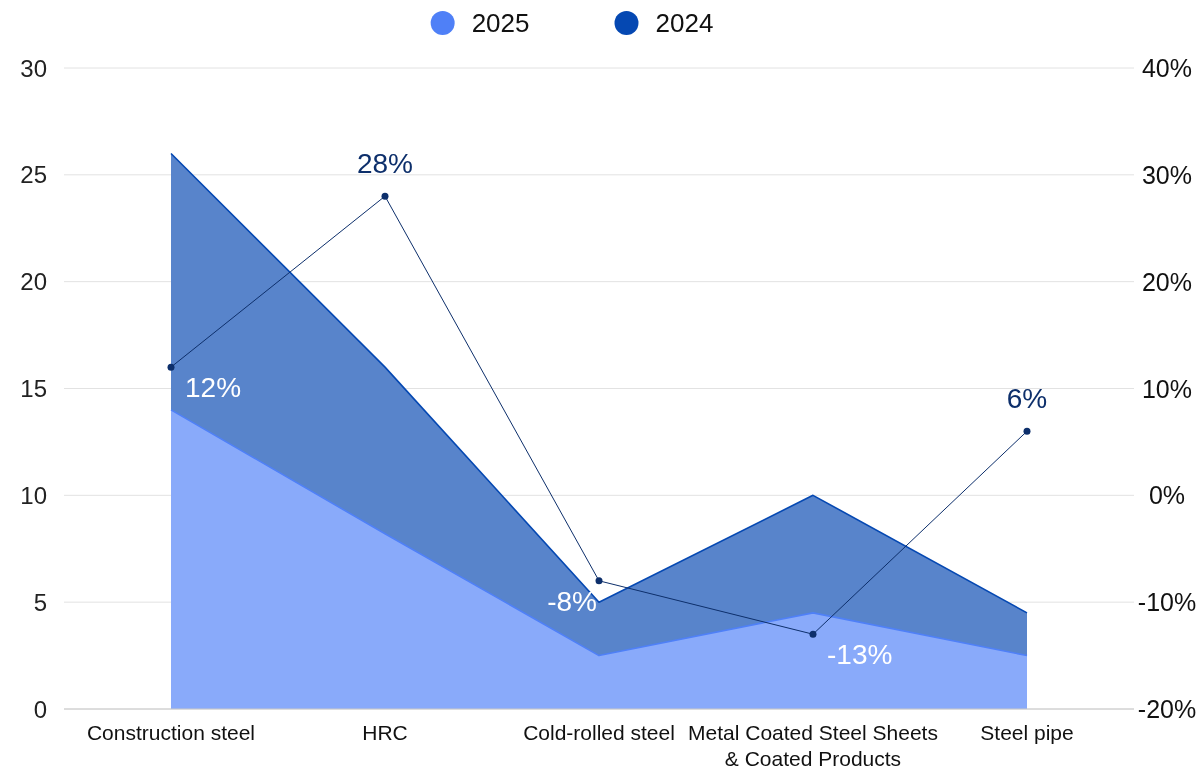 The height and width of the screenshot is (770, 1203). I want to click on y-tick-label: 25, so click(33, 175).